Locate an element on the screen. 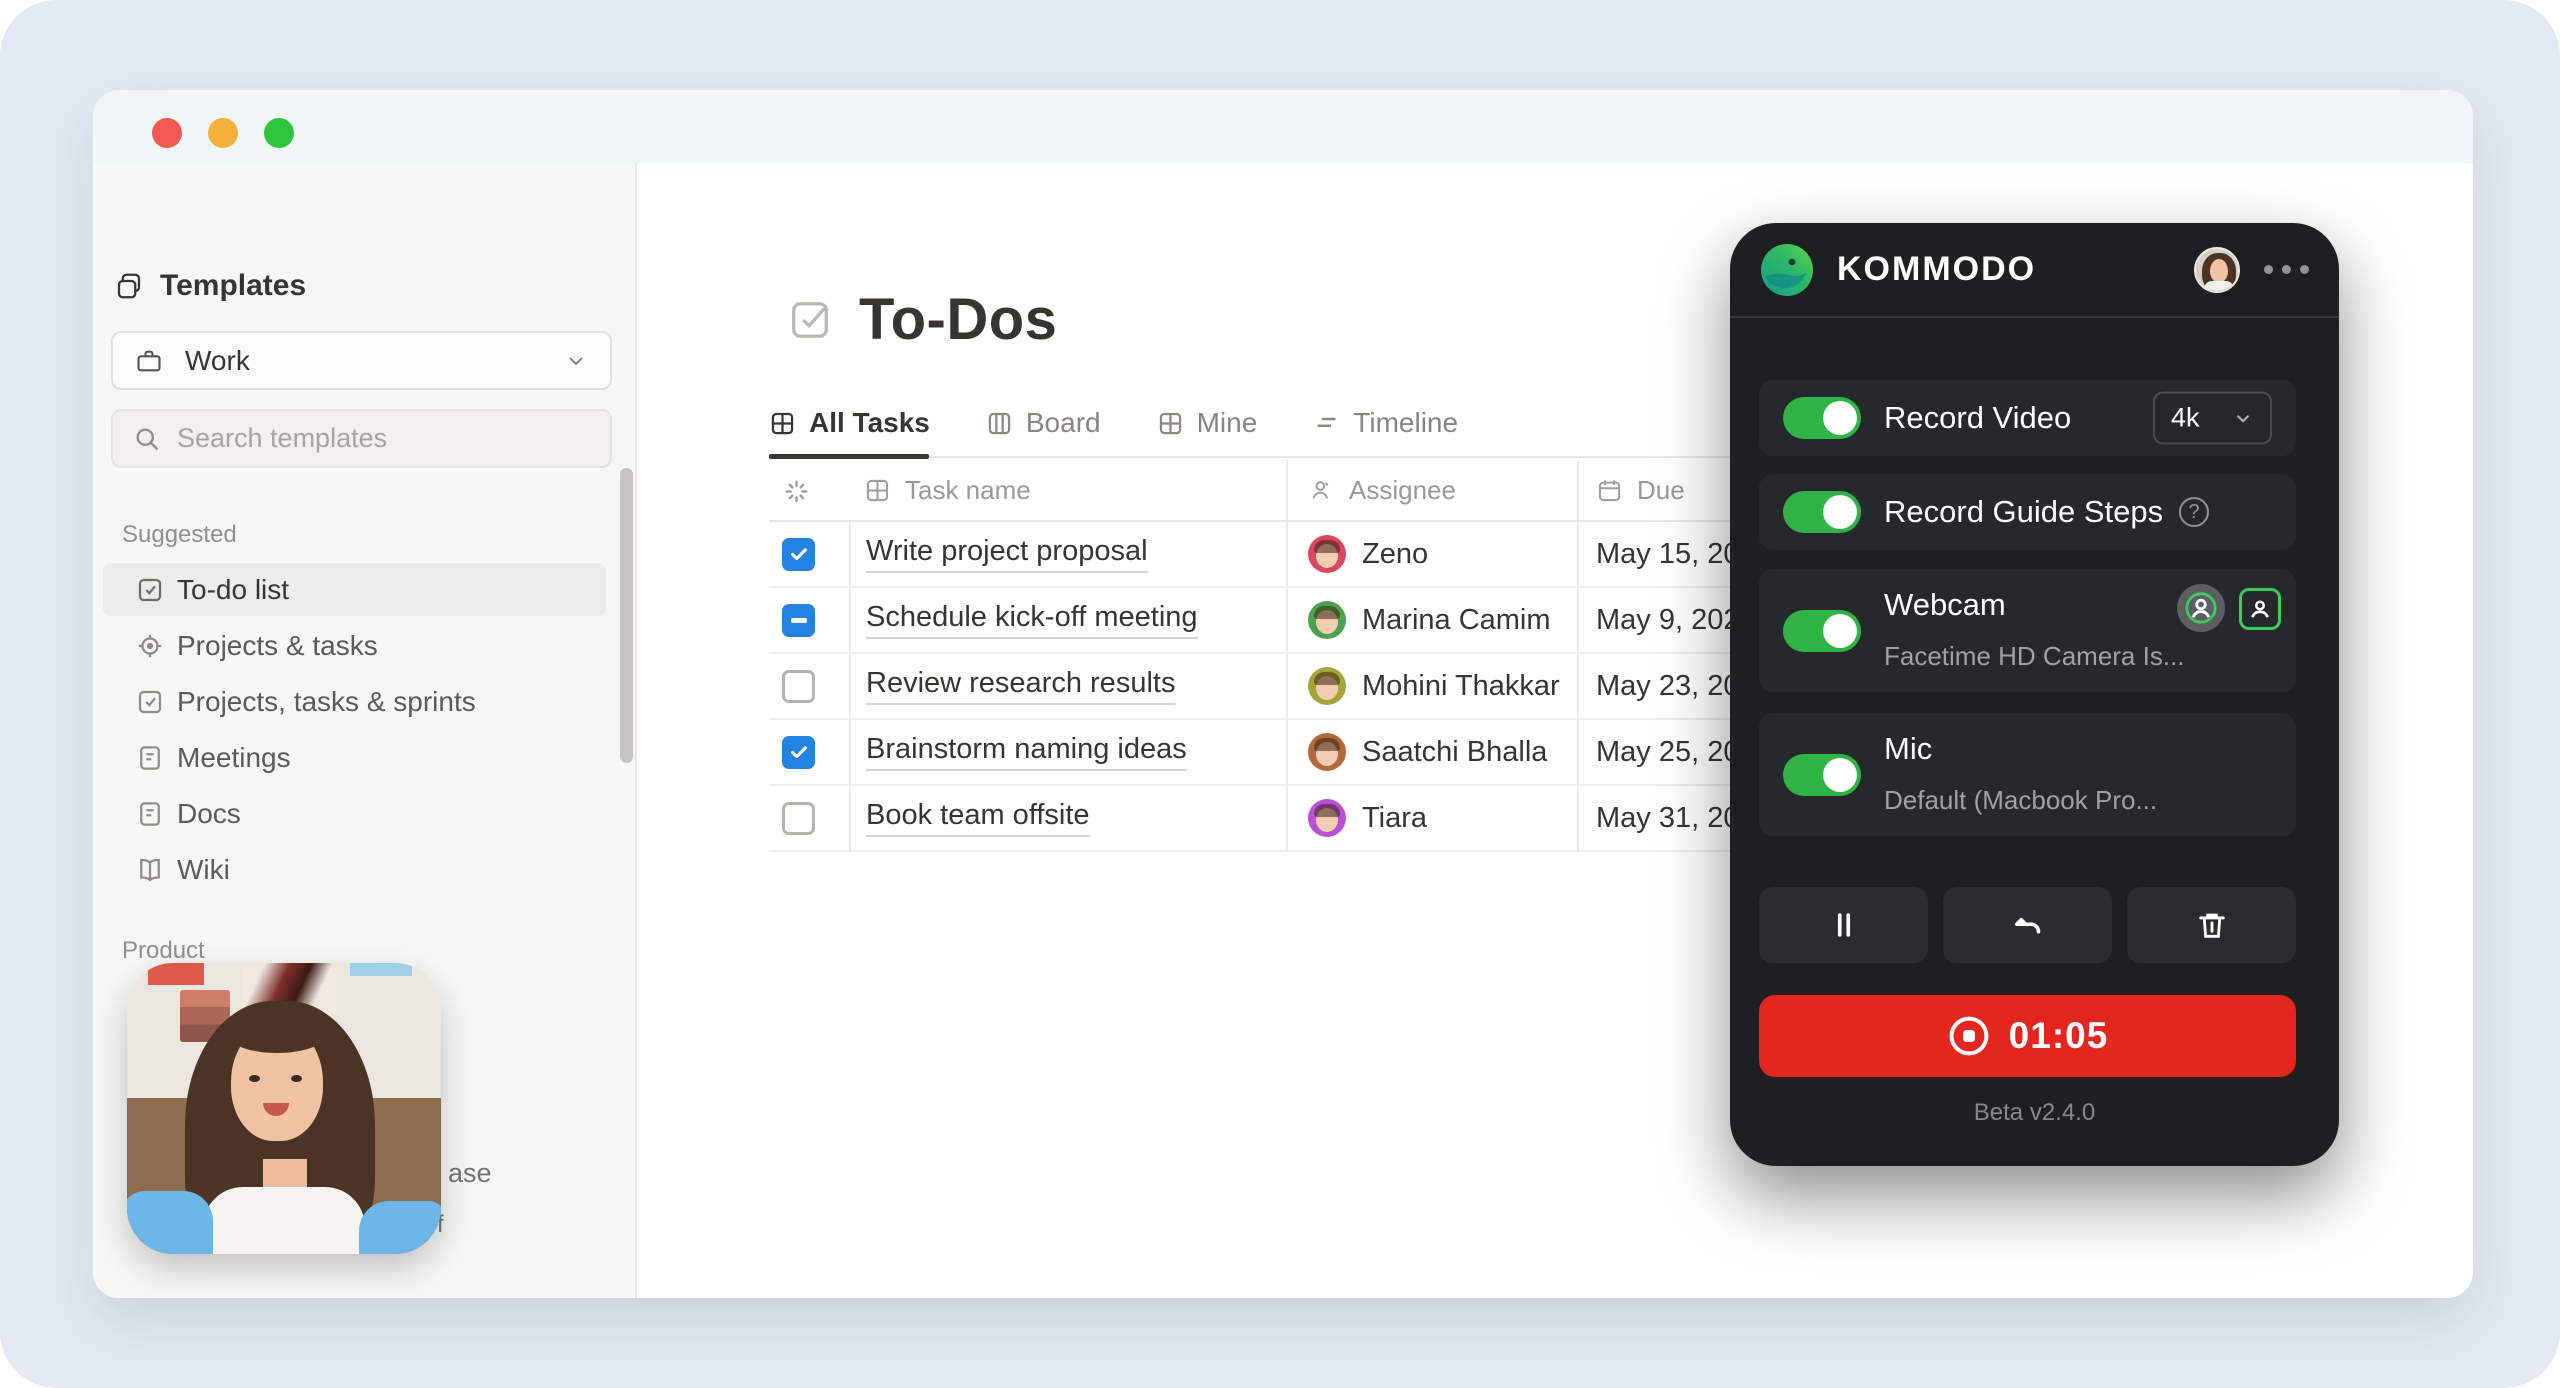  column-label: Task name is located at coordinates (968, 489).